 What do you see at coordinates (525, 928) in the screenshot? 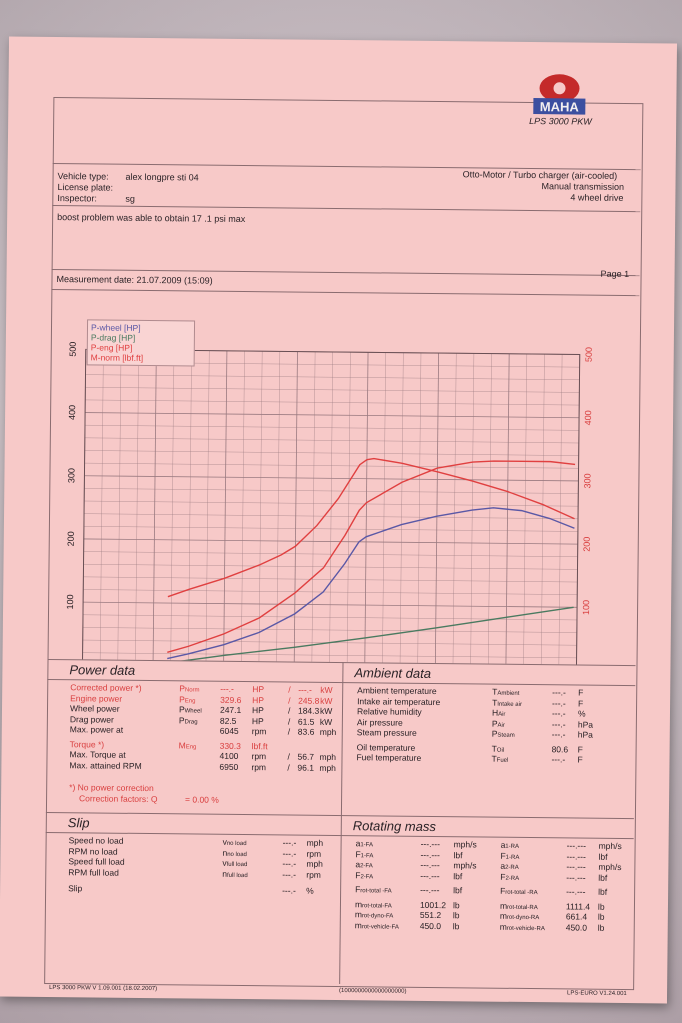
I see `symbol-subscript: rot-vehicle-RA` at bounding box center [525, 928].